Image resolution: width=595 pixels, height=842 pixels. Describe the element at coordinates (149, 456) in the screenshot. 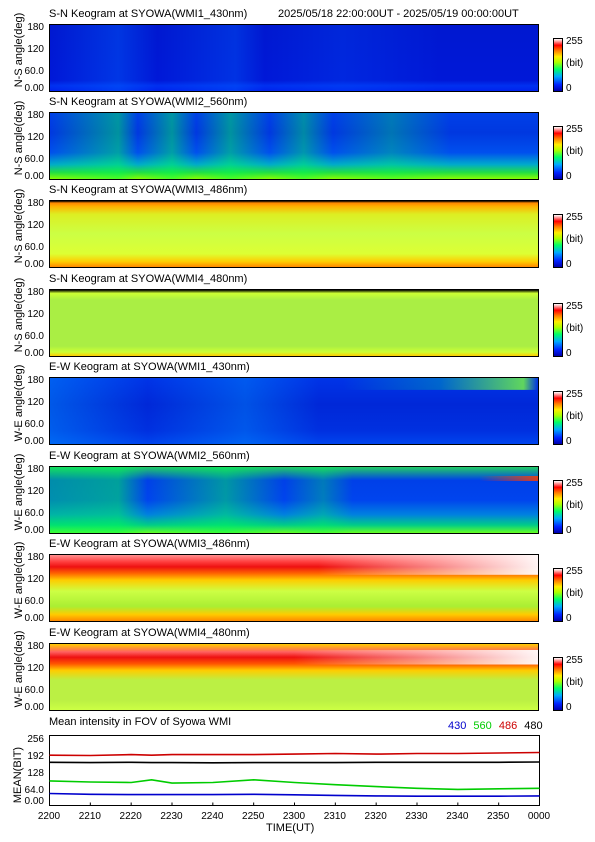

I see `keogram-title: E-W Keogram at SYOWA(WMI2_560nm)` at that location.